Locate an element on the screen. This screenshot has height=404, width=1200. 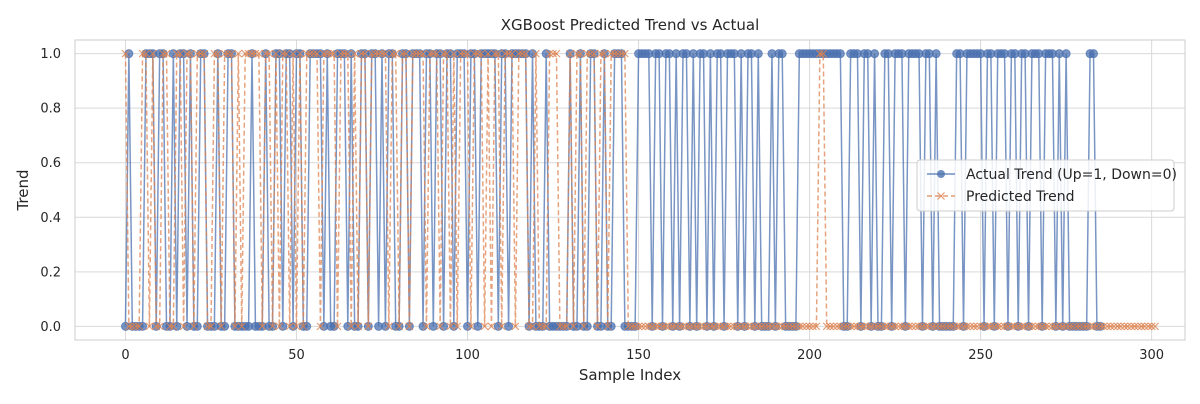
actual-trend-point is located at coordinates (875, 54).